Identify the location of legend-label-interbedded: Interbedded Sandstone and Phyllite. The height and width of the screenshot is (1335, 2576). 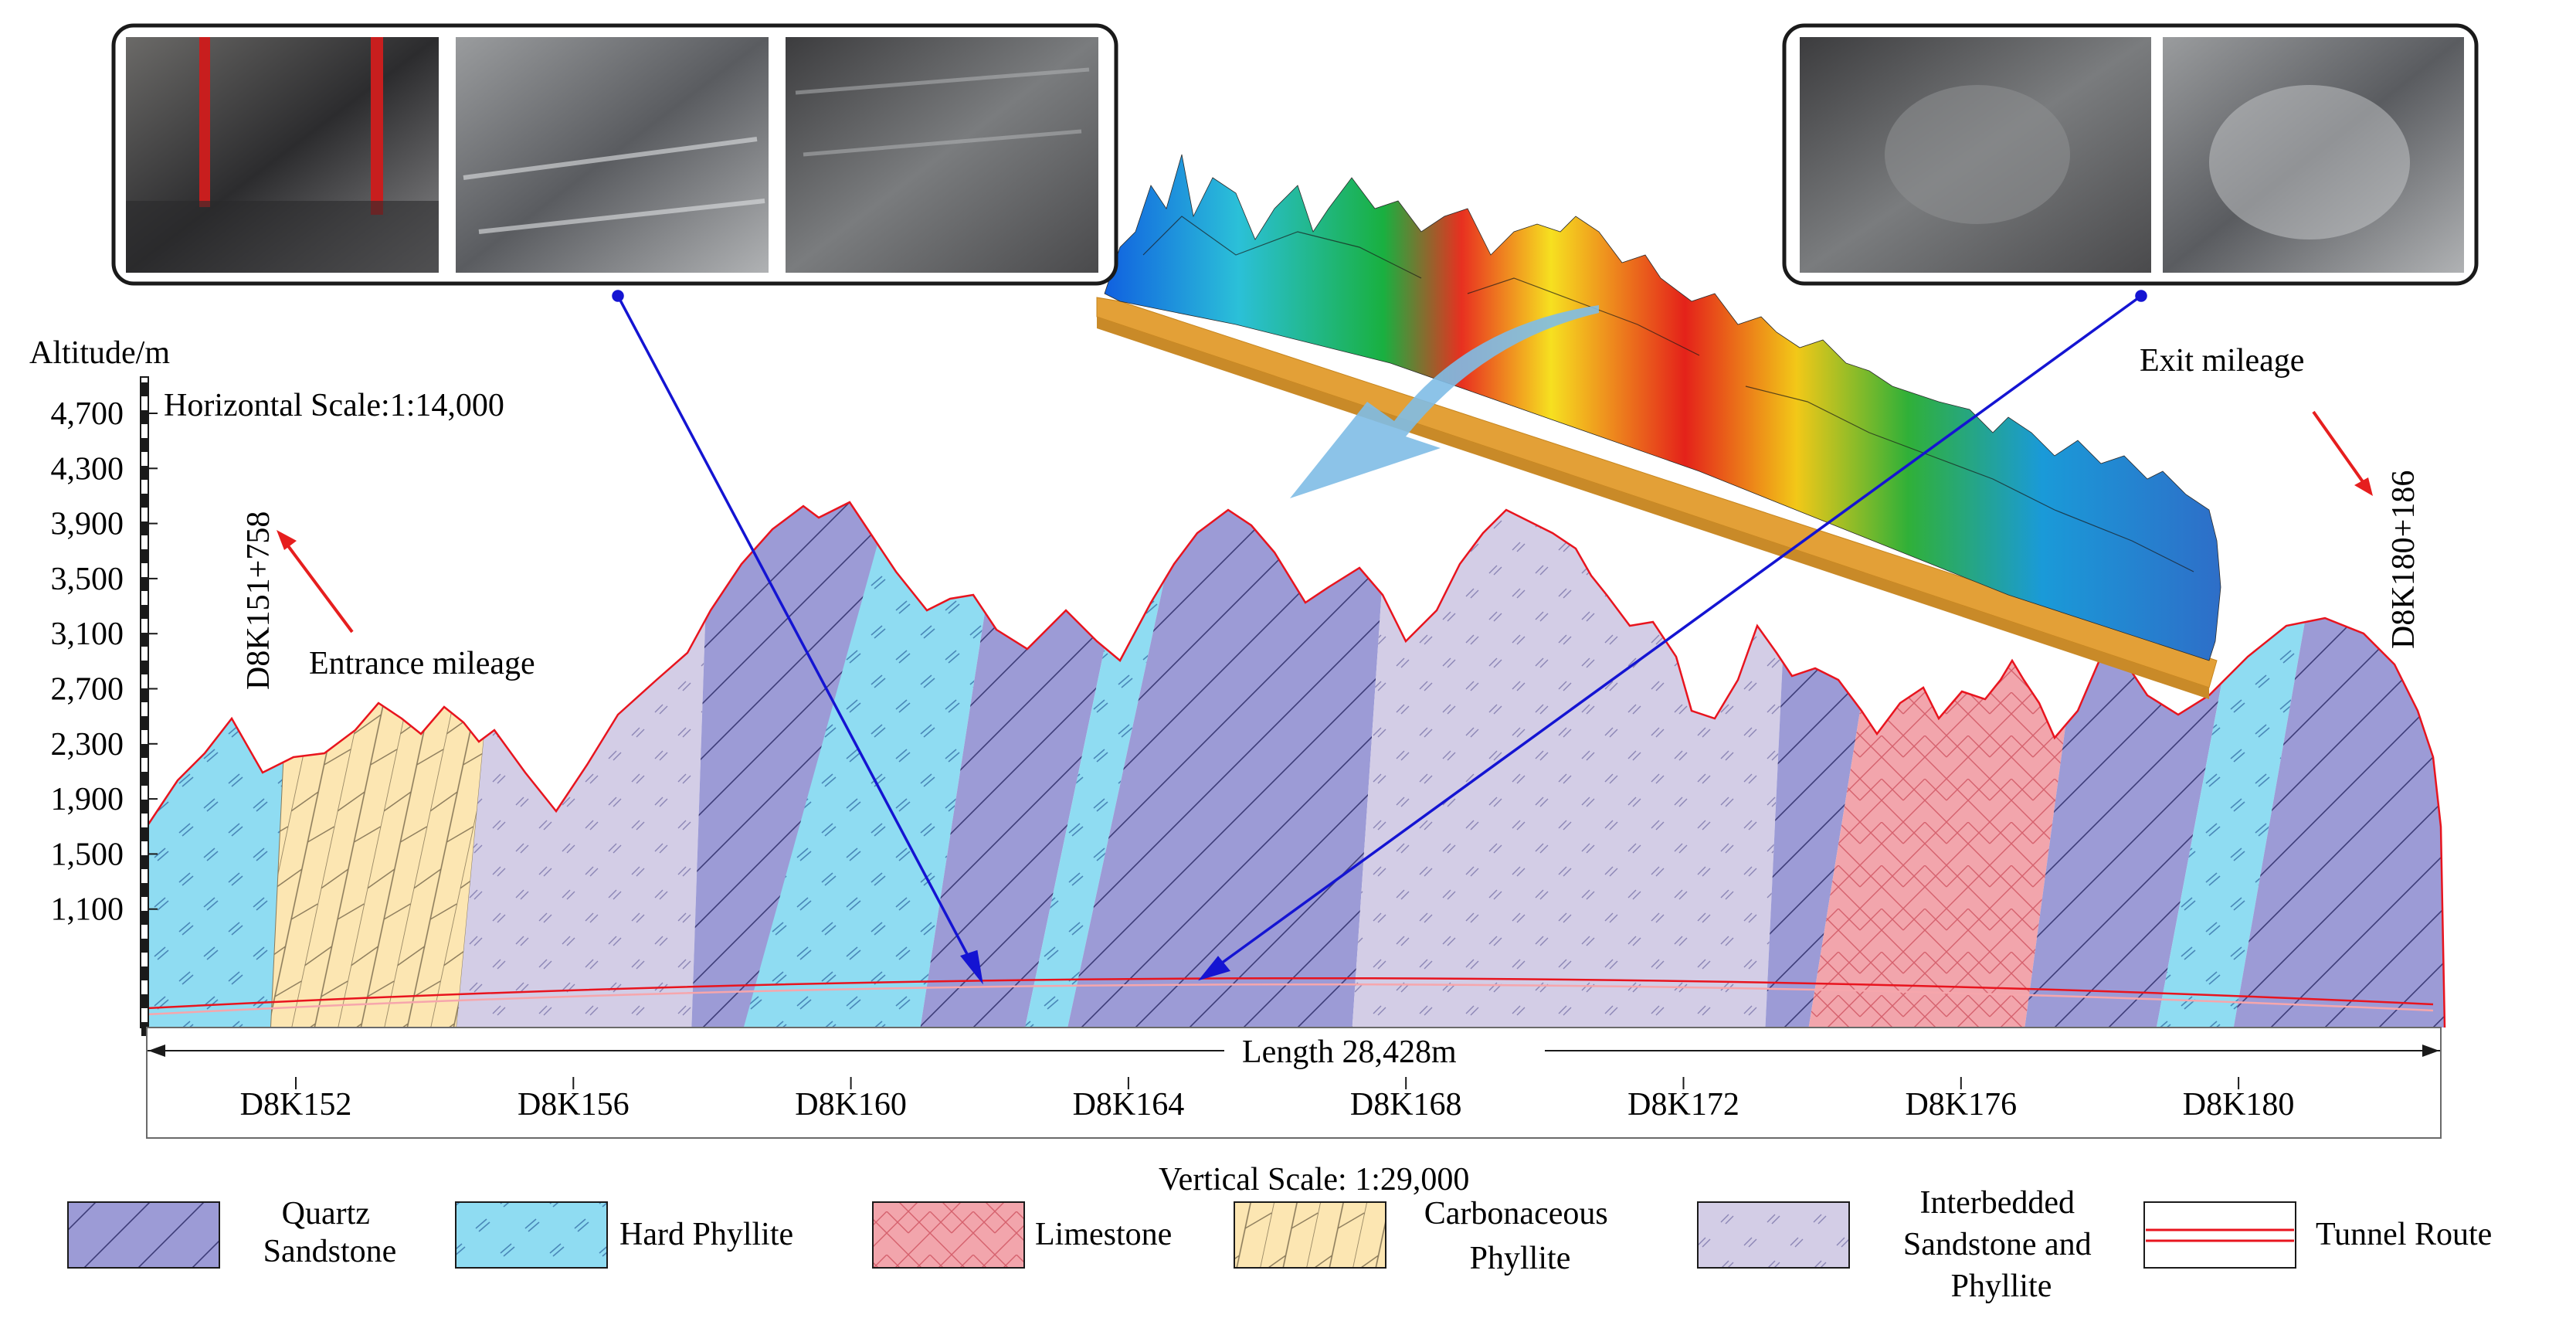
(2001, 1244).